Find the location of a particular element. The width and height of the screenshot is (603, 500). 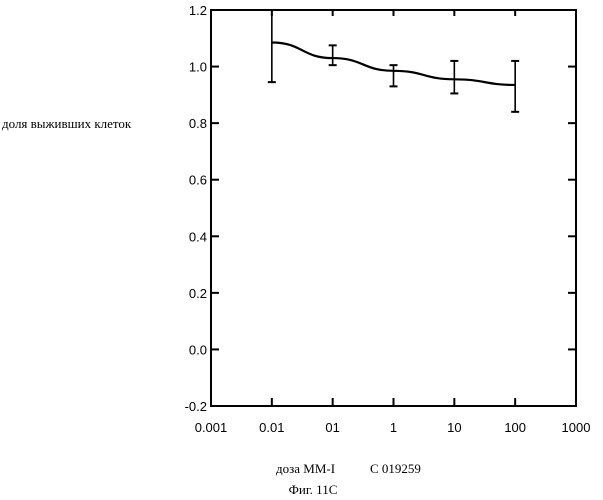

figure-caption: Фиг. 11С is located at coordinates (313, 489).